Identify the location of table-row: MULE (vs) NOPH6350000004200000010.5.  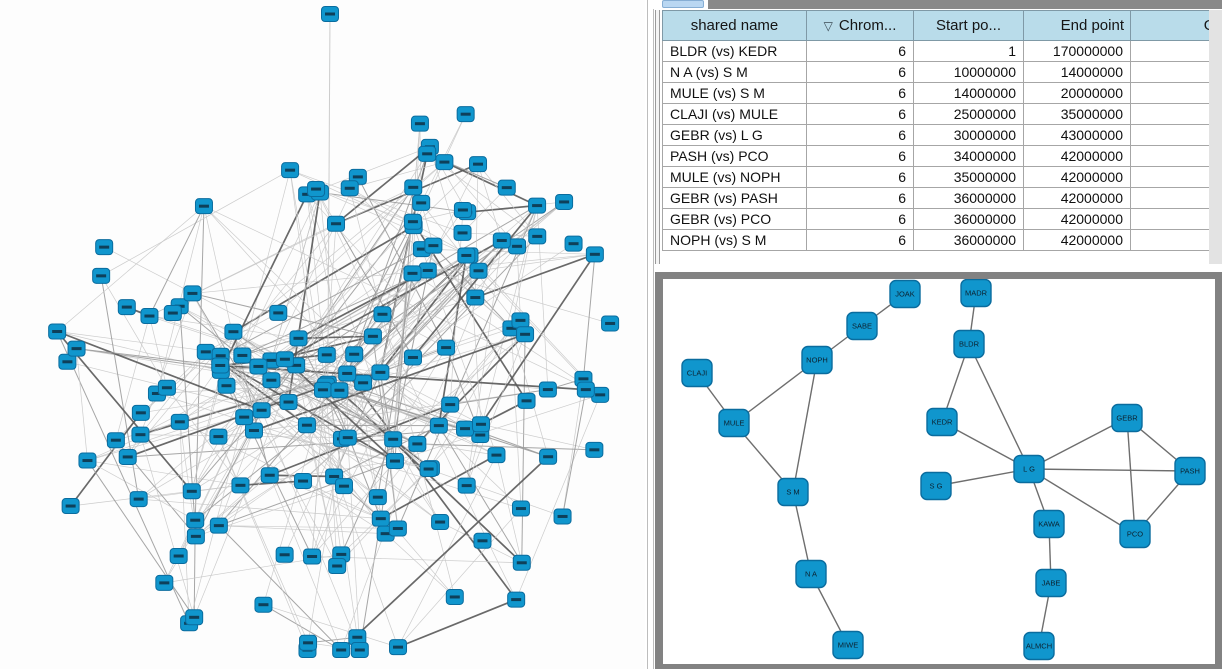
(942, 177).